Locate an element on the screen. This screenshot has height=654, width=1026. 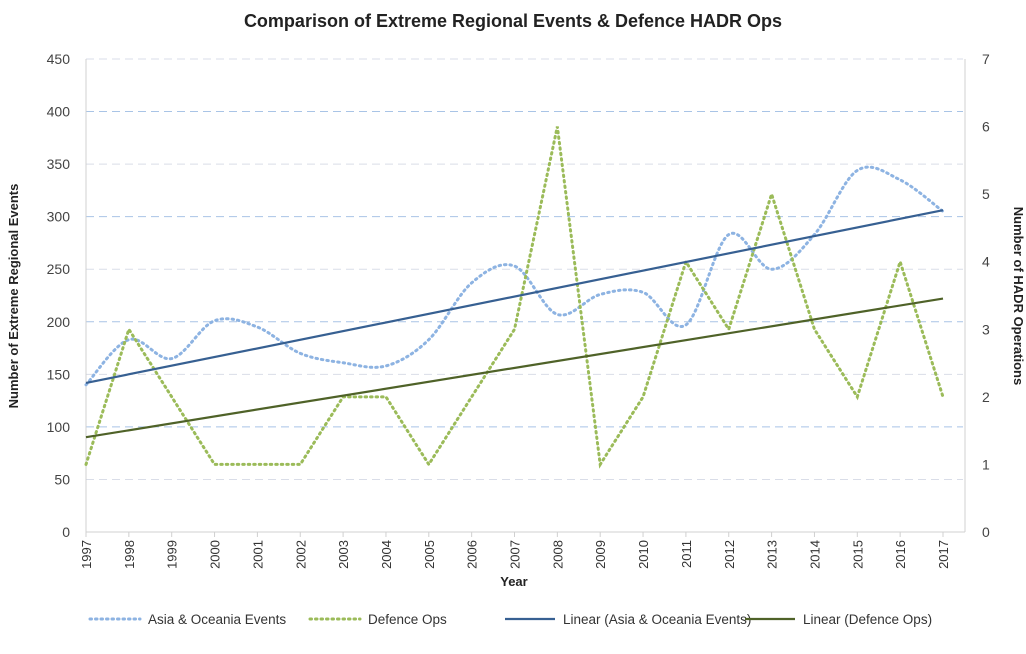
x-tick-label: 2002 is located at coordinates (300, 554).